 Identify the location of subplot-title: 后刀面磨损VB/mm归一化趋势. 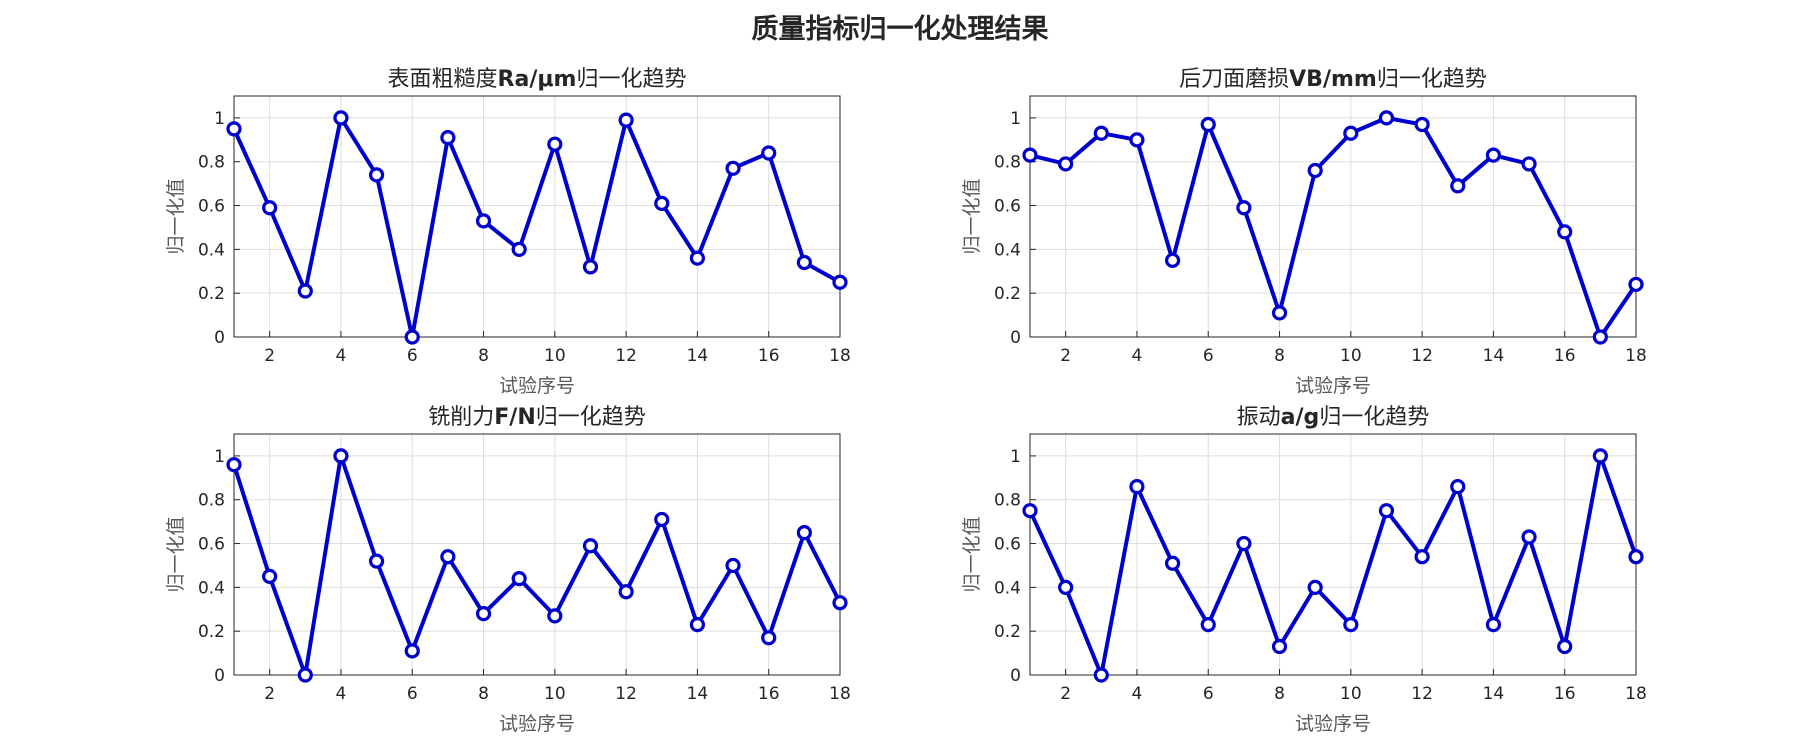
(1333, 79).